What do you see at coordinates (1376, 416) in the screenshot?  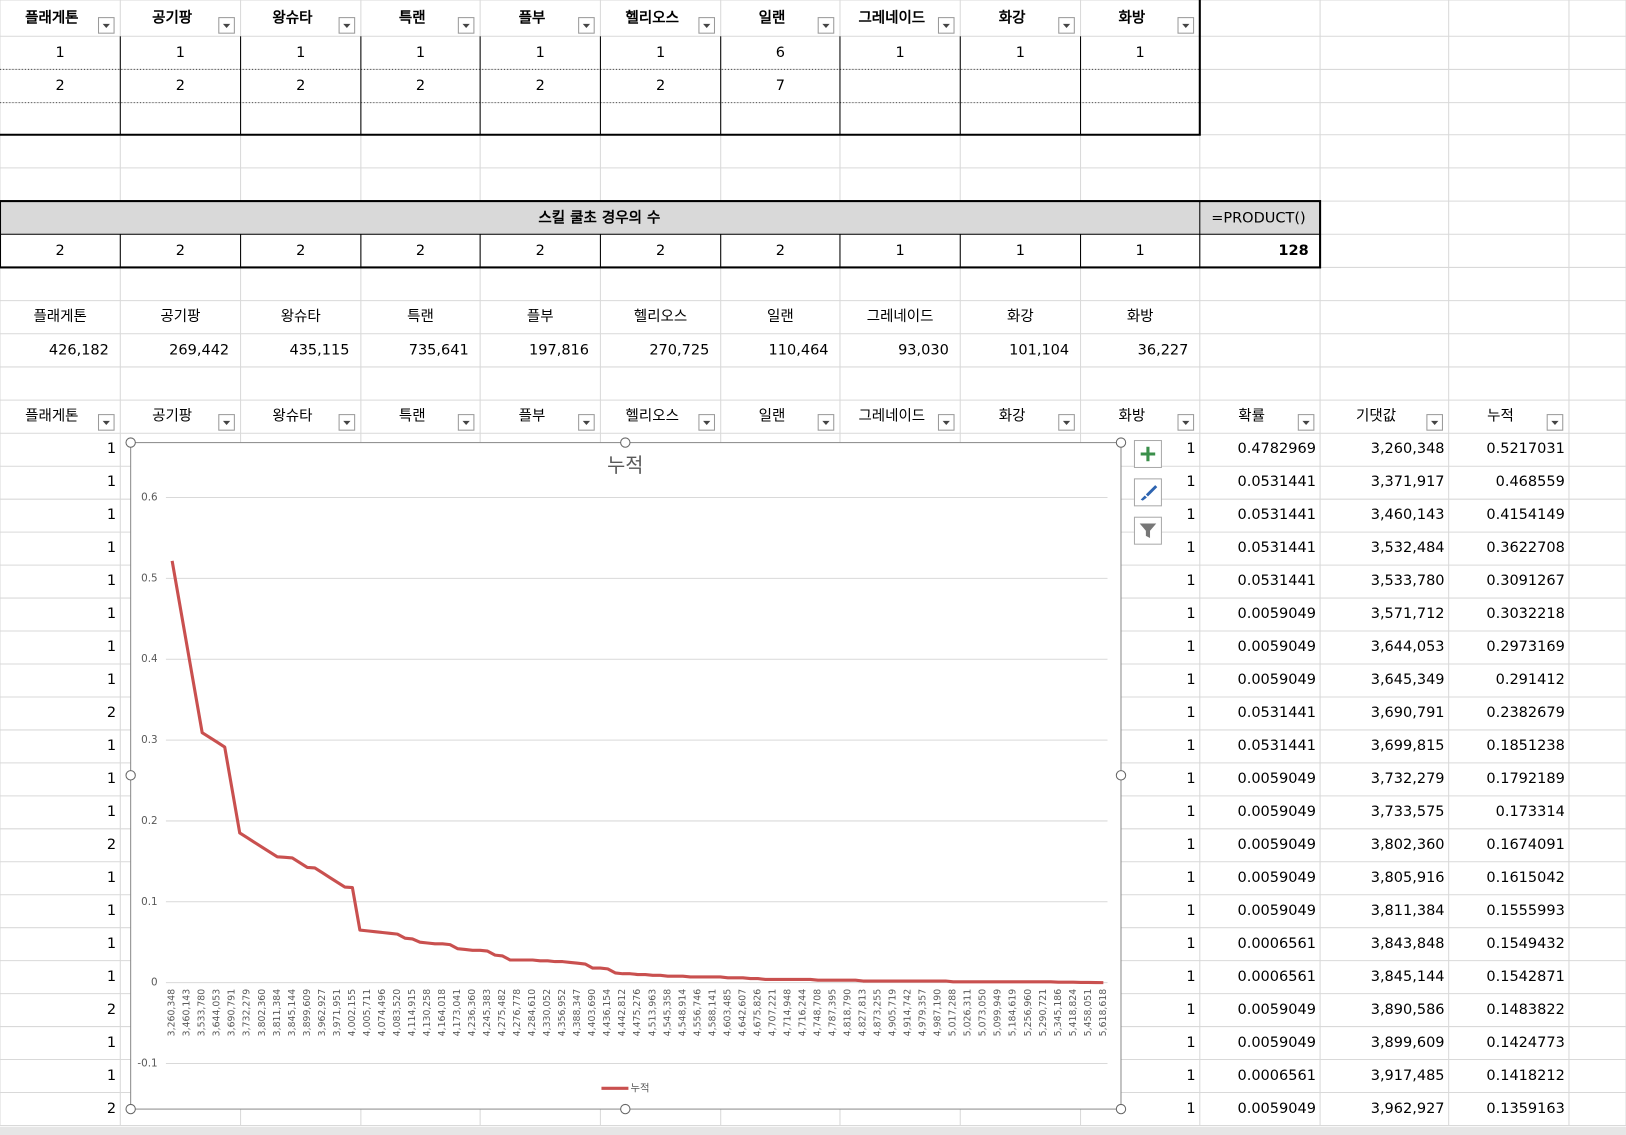 I see `column-header: 기댓값` at bounding box center [1376, 416].